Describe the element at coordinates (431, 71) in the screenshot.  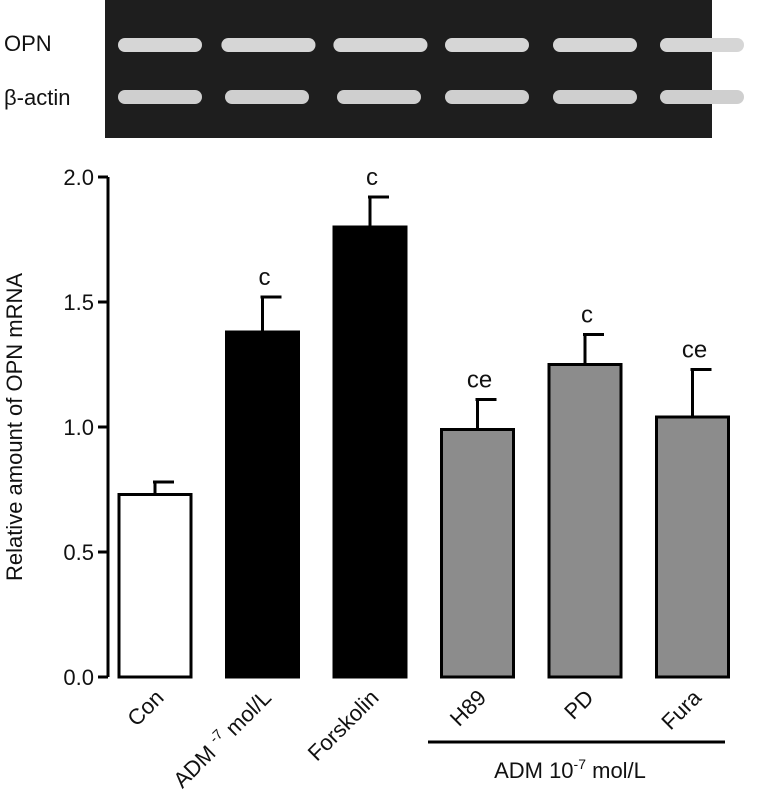
I see `gel-bands` at that location.